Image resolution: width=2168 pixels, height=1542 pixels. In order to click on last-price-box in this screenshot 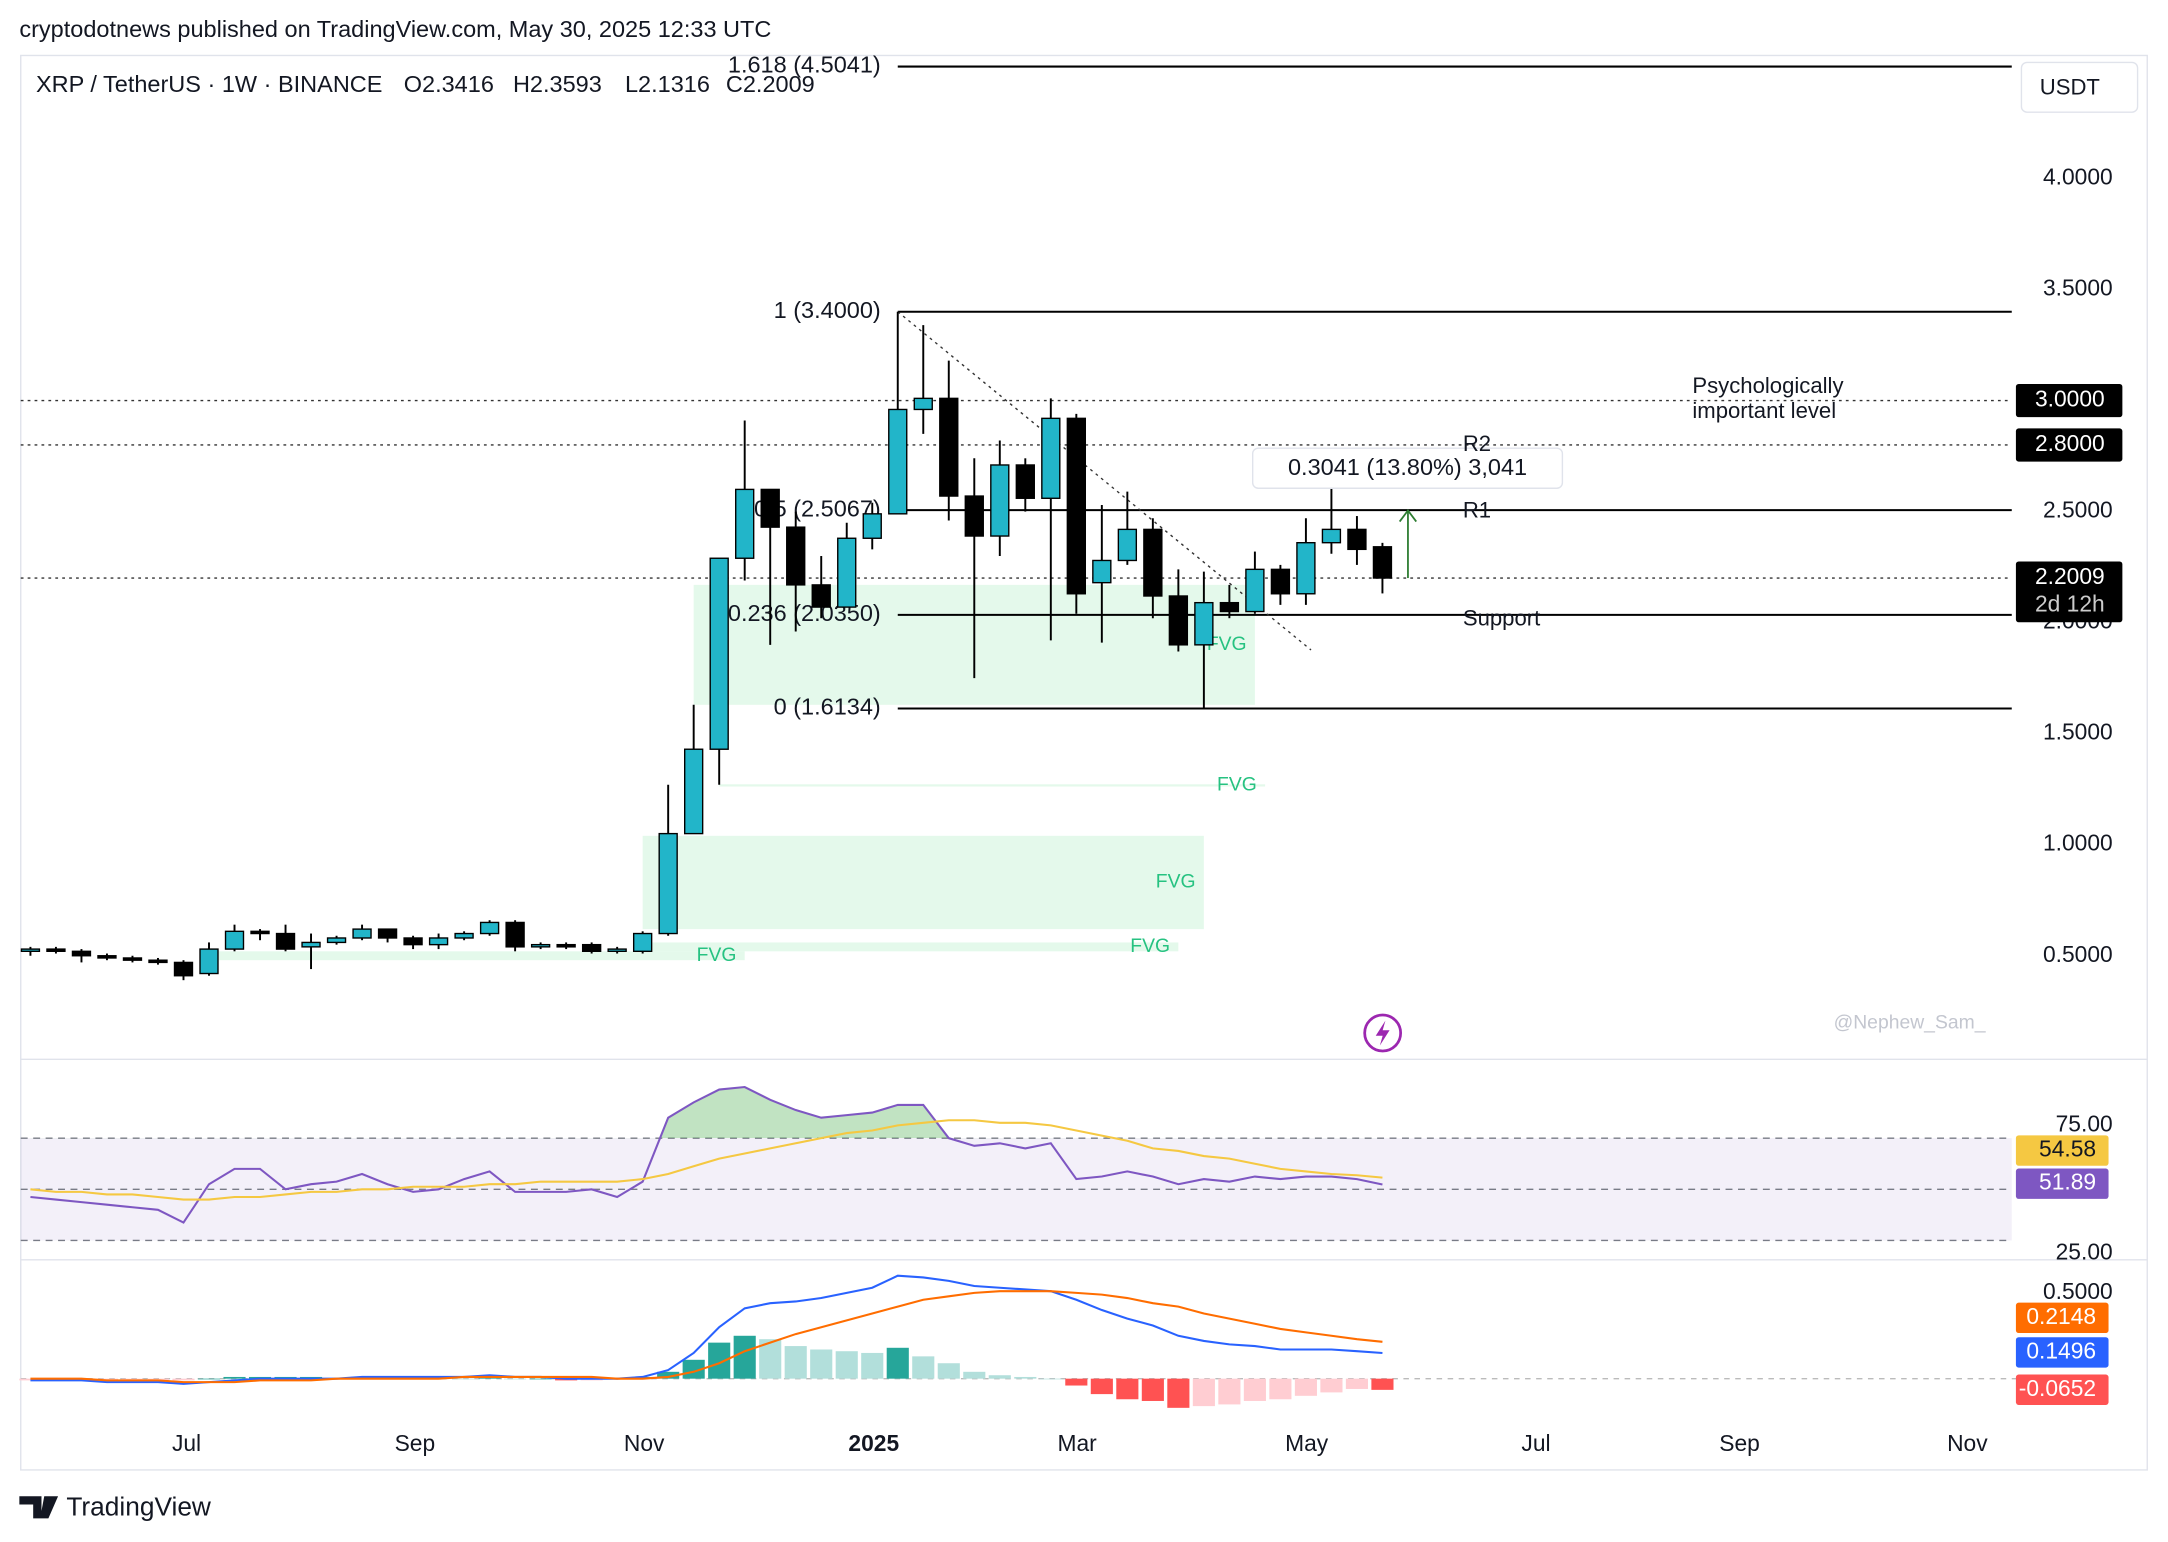, I will do `click(2069, 592)`.